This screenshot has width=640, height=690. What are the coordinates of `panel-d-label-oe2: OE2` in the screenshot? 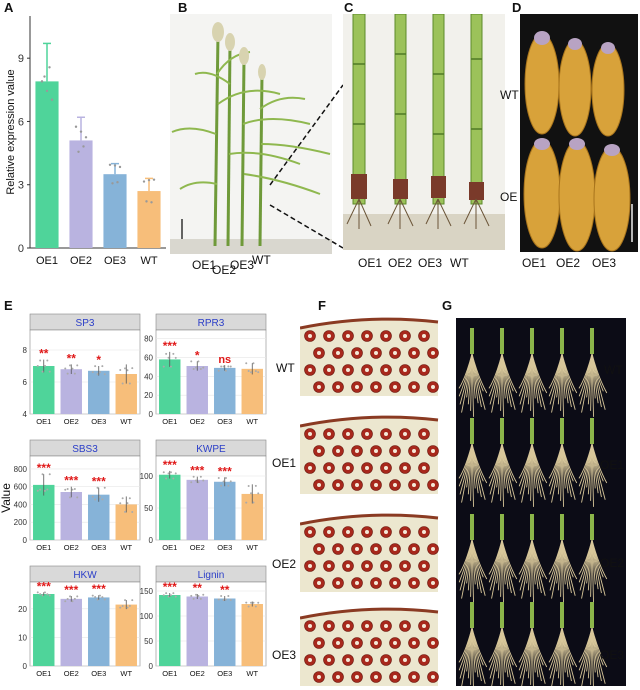 It's located at (568, 263).